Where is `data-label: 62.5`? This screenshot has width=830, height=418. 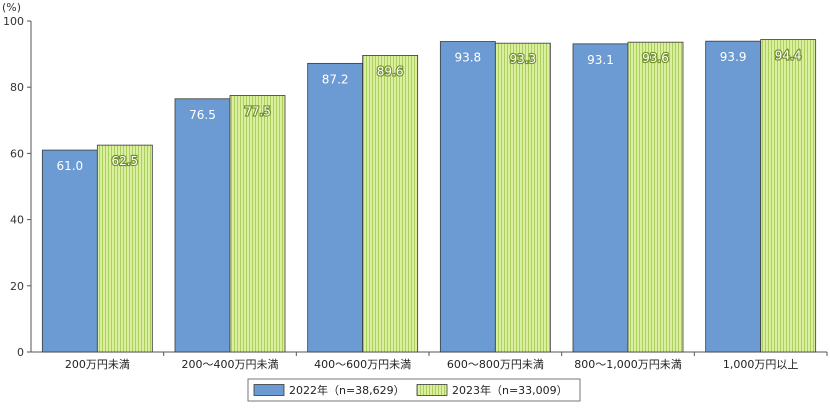
data-label: 62.5 is located at coordinates (124, 161).